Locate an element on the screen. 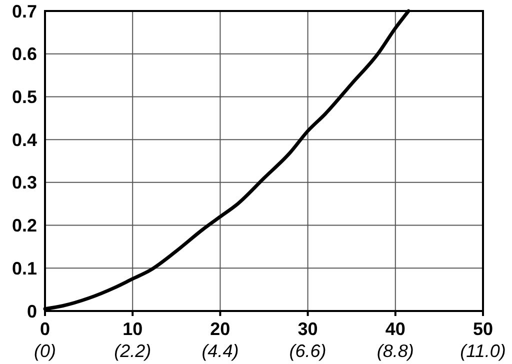 This screenshot has height=364, width=512. x2-tick-label: (6.6) is located at coordinates (307, 351).